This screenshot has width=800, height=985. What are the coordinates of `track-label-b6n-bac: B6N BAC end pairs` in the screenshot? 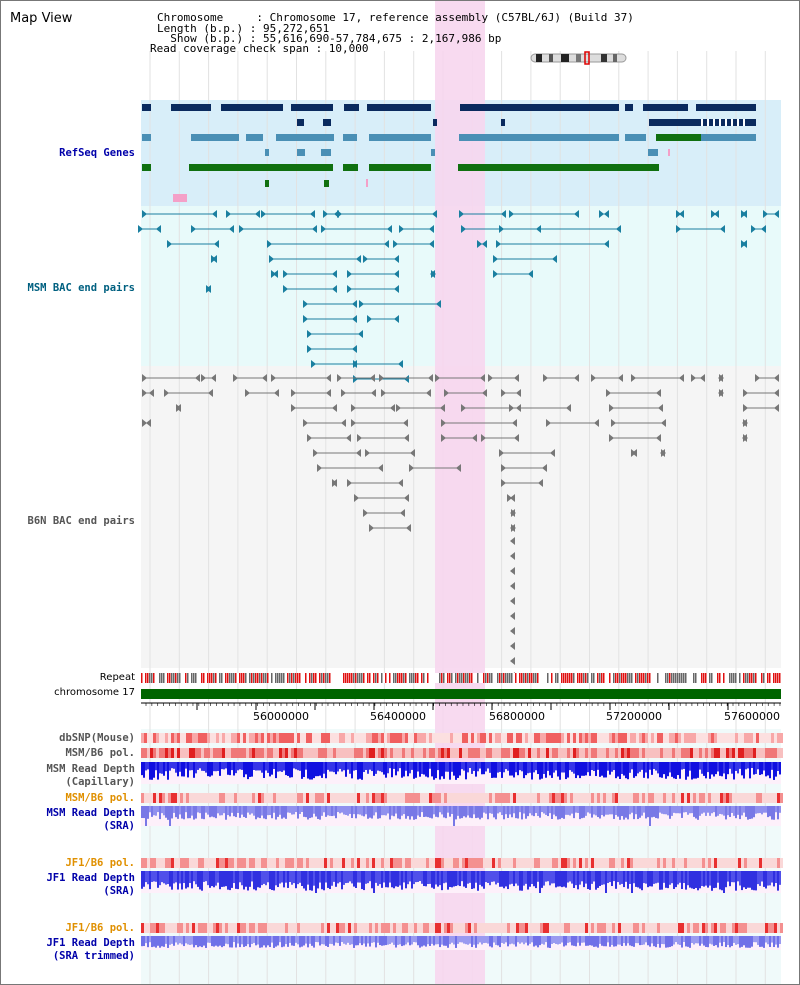 It's located at (81, 521).